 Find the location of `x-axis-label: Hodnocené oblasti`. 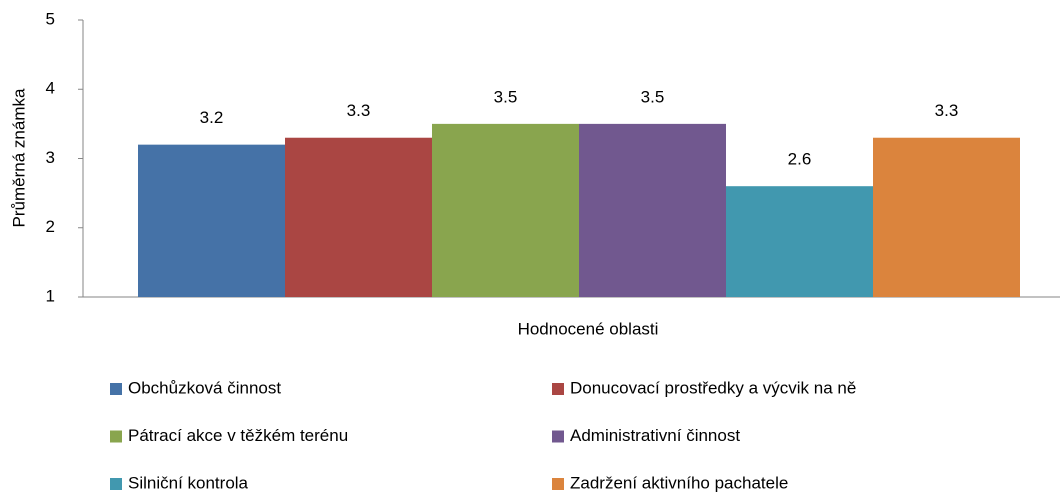

x-axis-label: Hodnocené oblasti is located at coordinates (588, 328).